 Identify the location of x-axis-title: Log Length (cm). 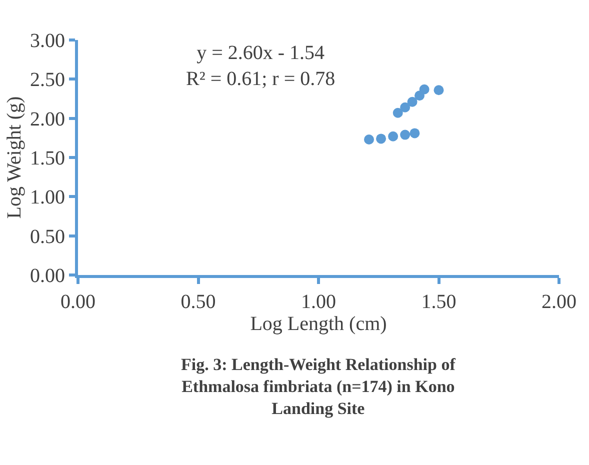
(318, 324).